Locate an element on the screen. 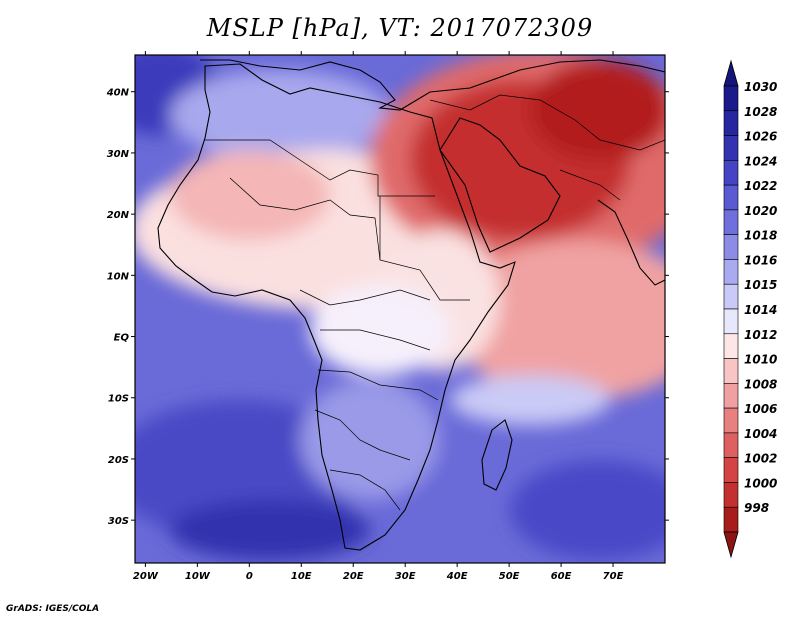 Image resolution: width=800 pixels, height=618 pixels. lat-tick-label: 20N is located at coordinates (118, 215).